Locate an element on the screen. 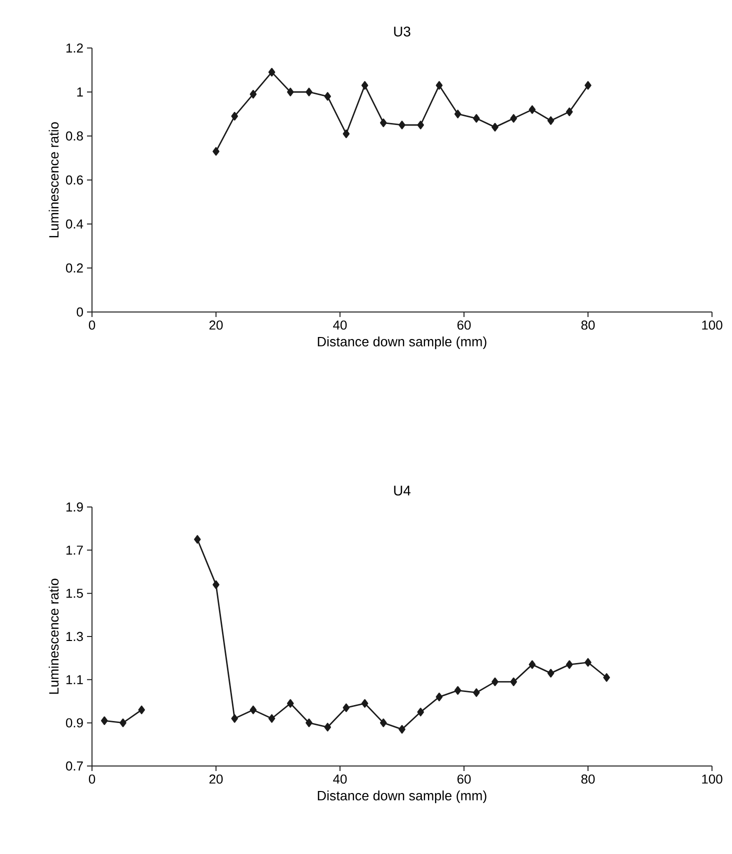 The height and width of the screenshot is (854, 732). chart-title: U3 is located at coordinates (402, 31).